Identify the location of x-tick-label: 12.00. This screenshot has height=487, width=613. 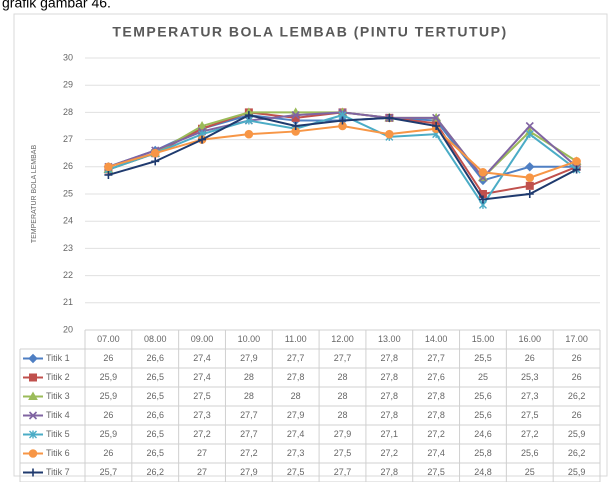
(342, 339).